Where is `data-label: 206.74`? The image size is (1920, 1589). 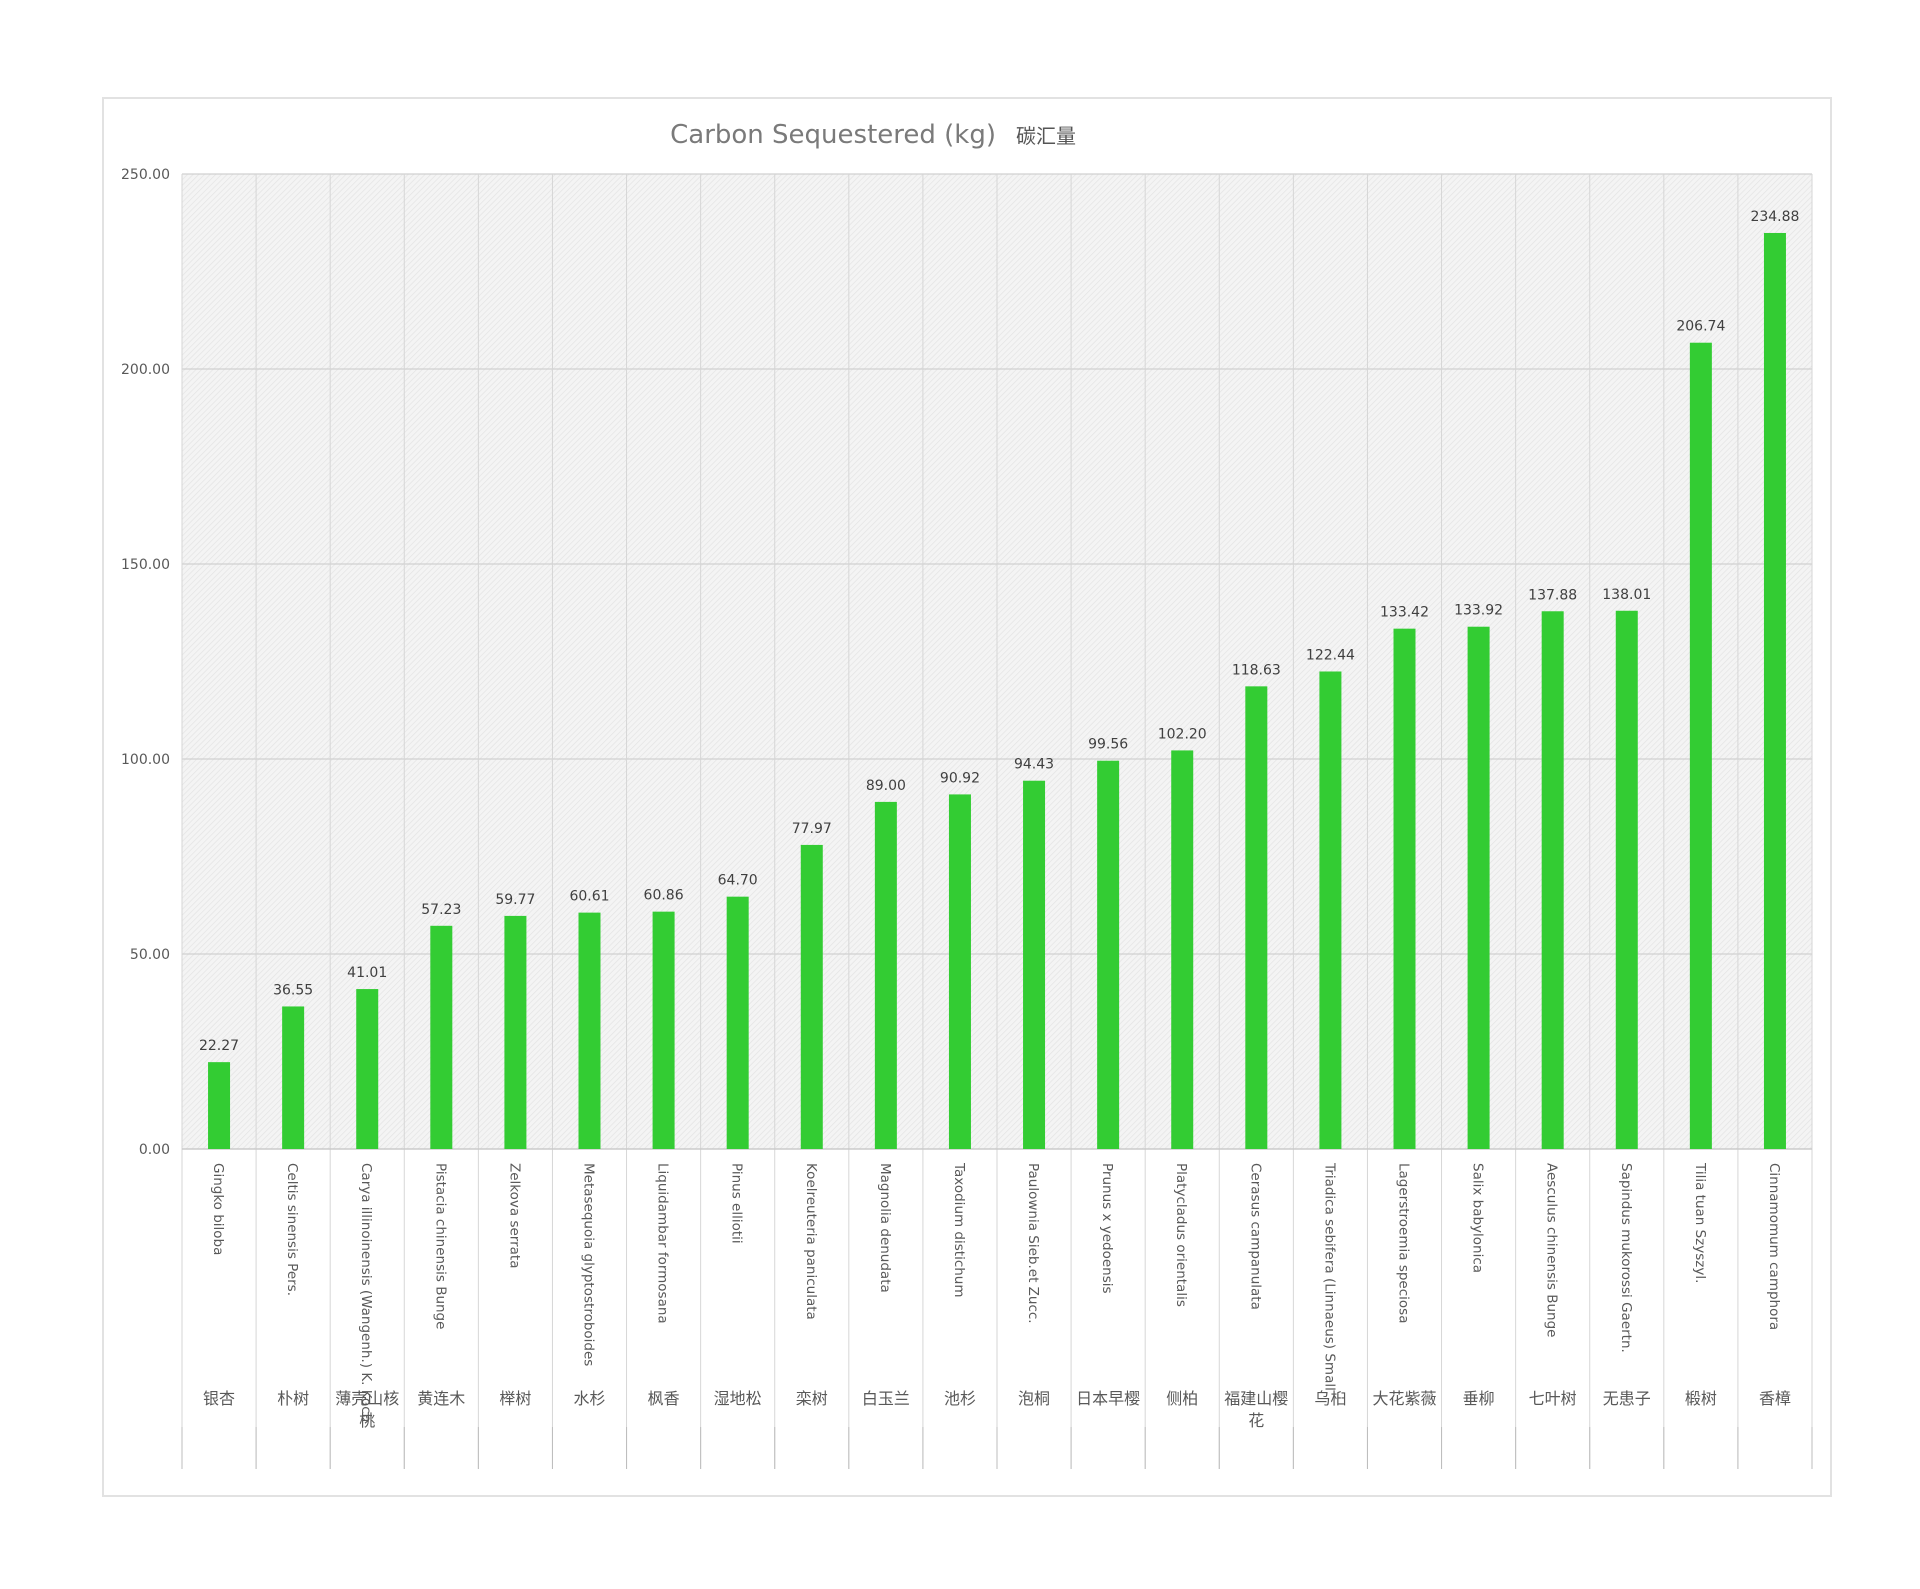 data-label: 206.74 is located at coordinates (1700, 327).